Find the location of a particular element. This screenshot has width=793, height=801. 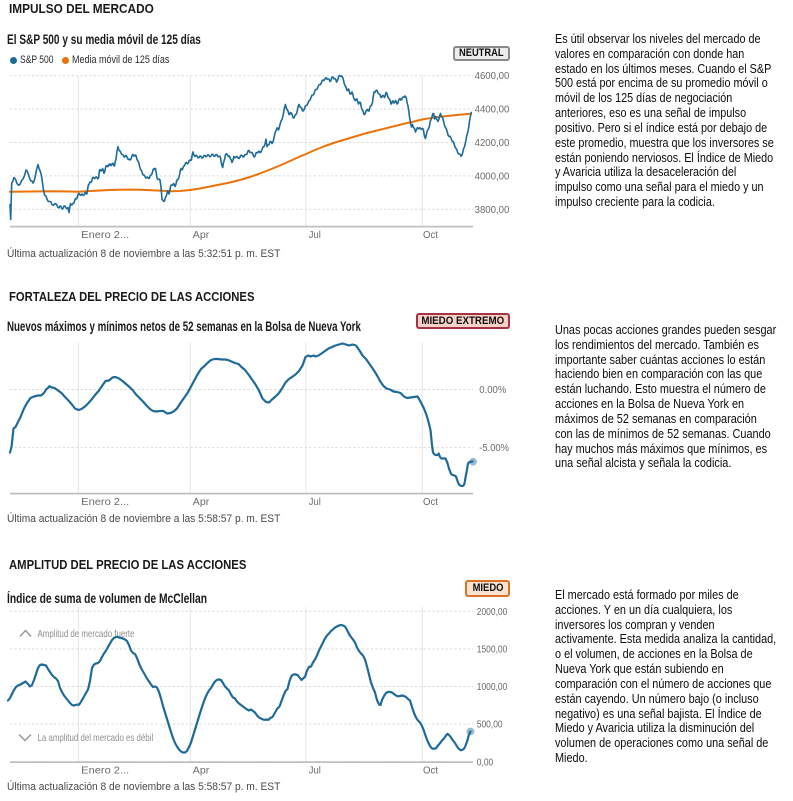

svg-text: 4200,00 is located at coordinates (492, 143).